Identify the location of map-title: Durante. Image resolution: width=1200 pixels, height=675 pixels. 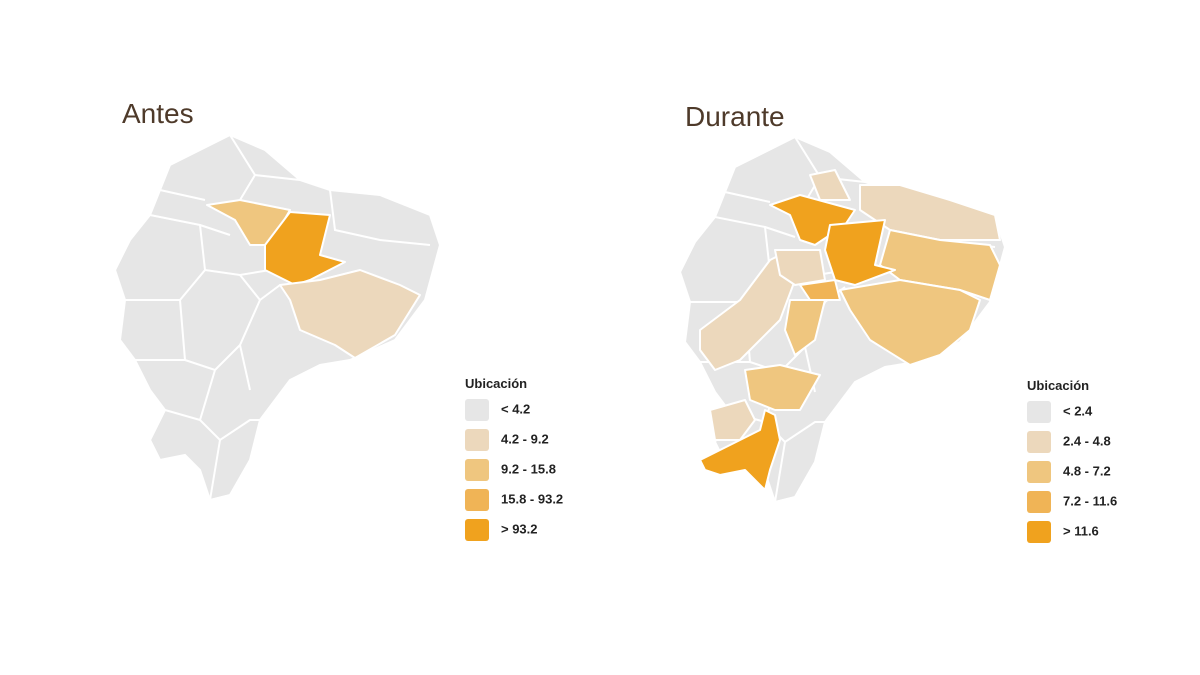
(735, 116).